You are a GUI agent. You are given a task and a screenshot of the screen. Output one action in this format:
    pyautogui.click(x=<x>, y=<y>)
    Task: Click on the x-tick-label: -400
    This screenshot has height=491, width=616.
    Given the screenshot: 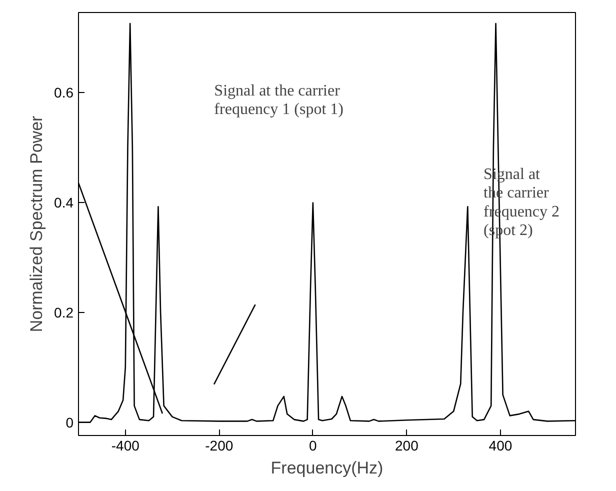 What is the action you would take?
    pyautogui.click(x=125, y=446)
    